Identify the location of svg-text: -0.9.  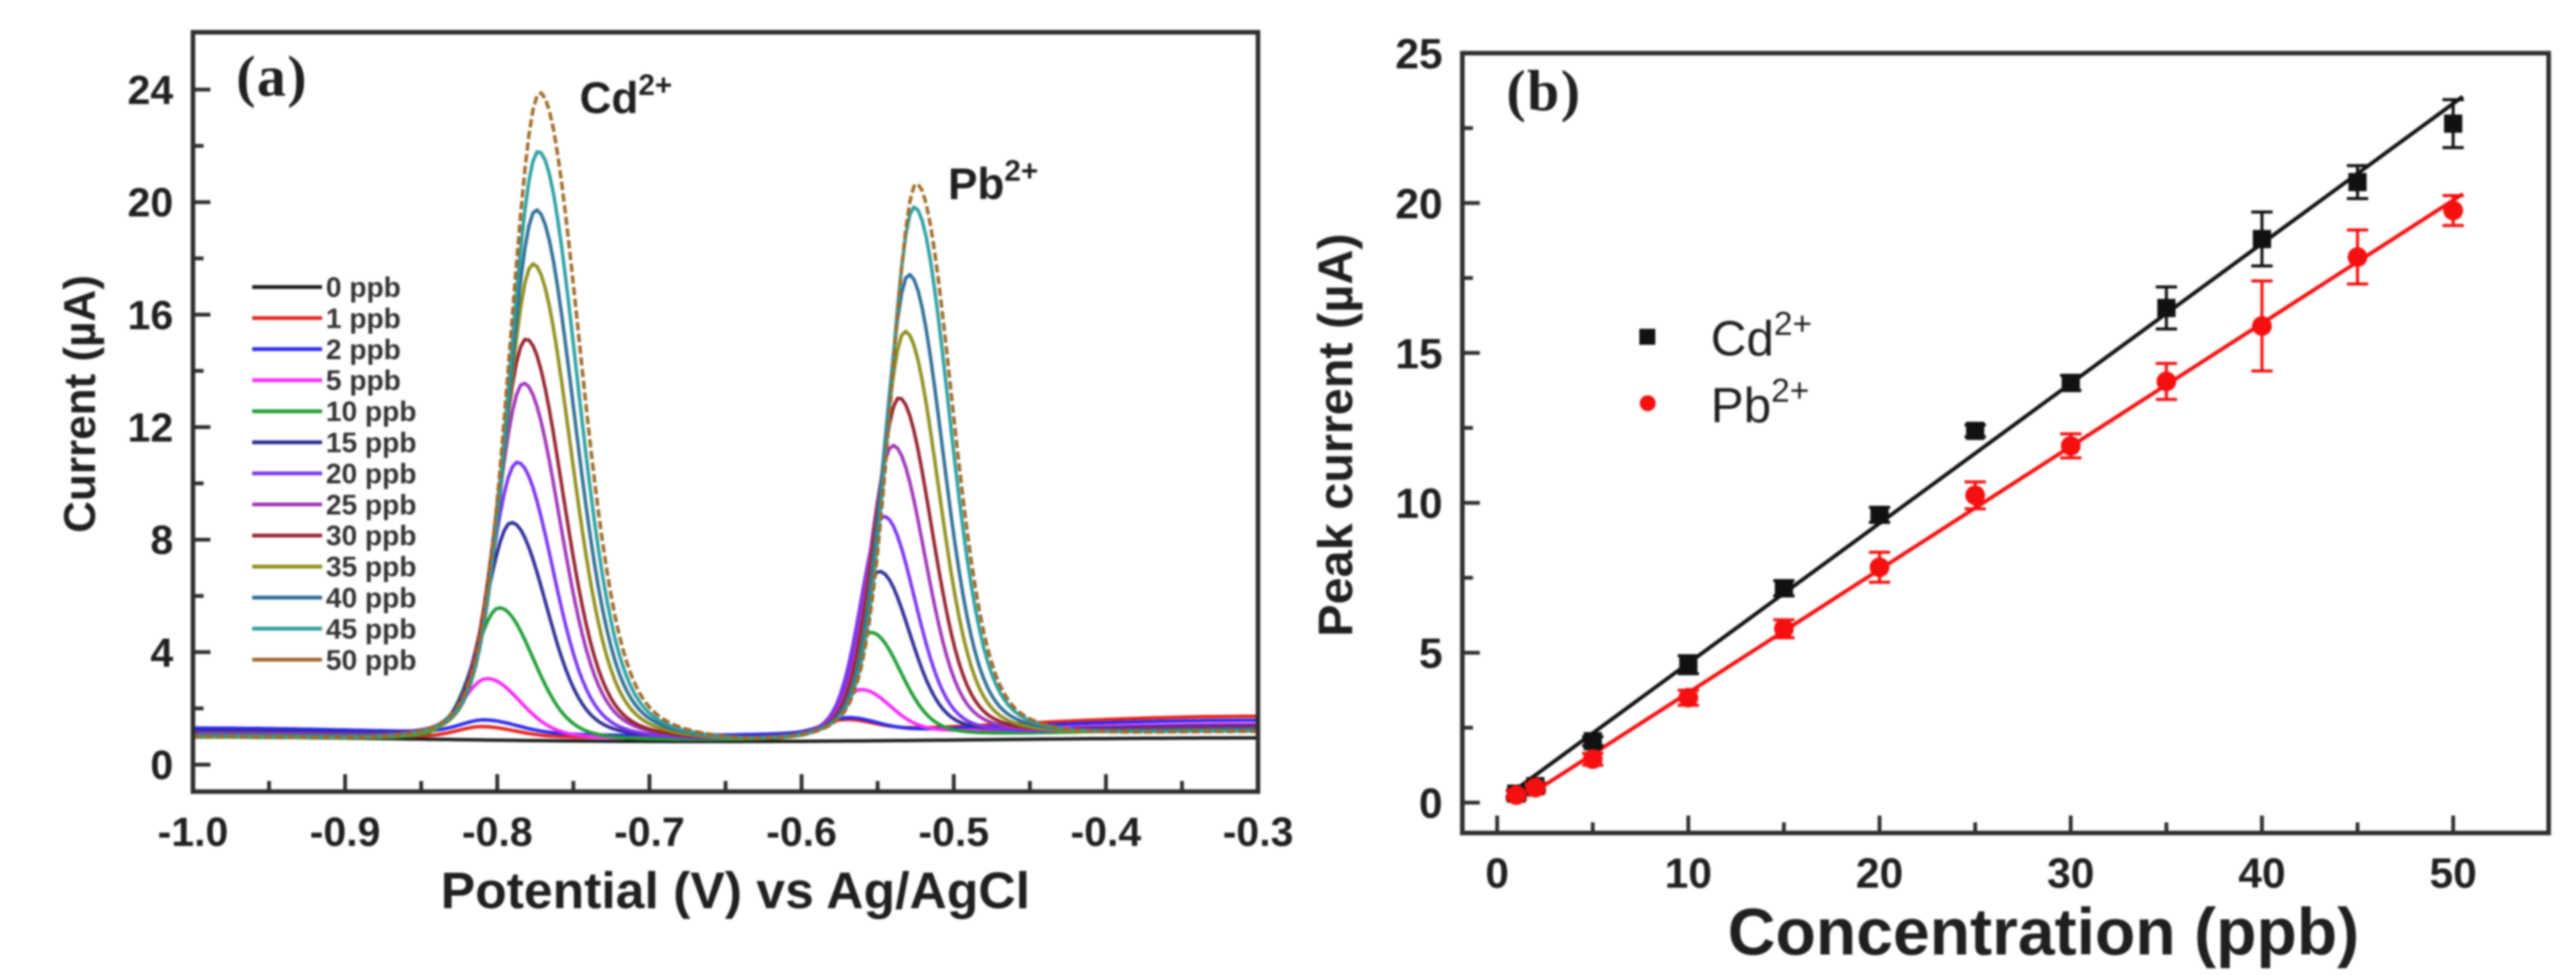
(345, 832).